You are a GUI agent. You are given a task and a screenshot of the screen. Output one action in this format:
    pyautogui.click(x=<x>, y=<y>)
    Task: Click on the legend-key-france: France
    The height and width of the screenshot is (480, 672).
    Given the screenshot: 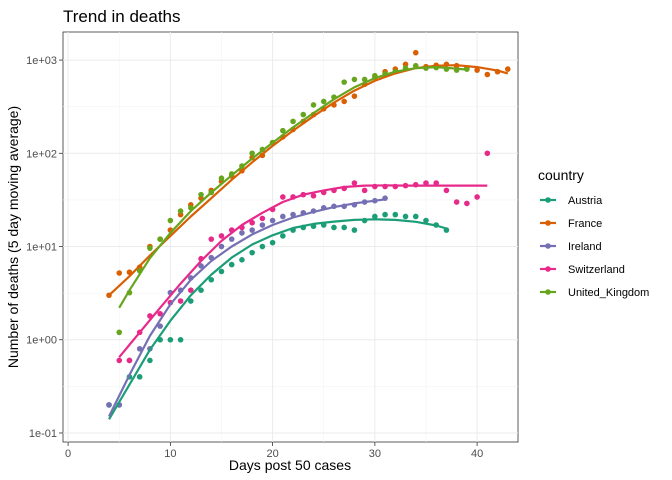 What is the action you would take?
    pyautogui.click(x=571, y=224)
    